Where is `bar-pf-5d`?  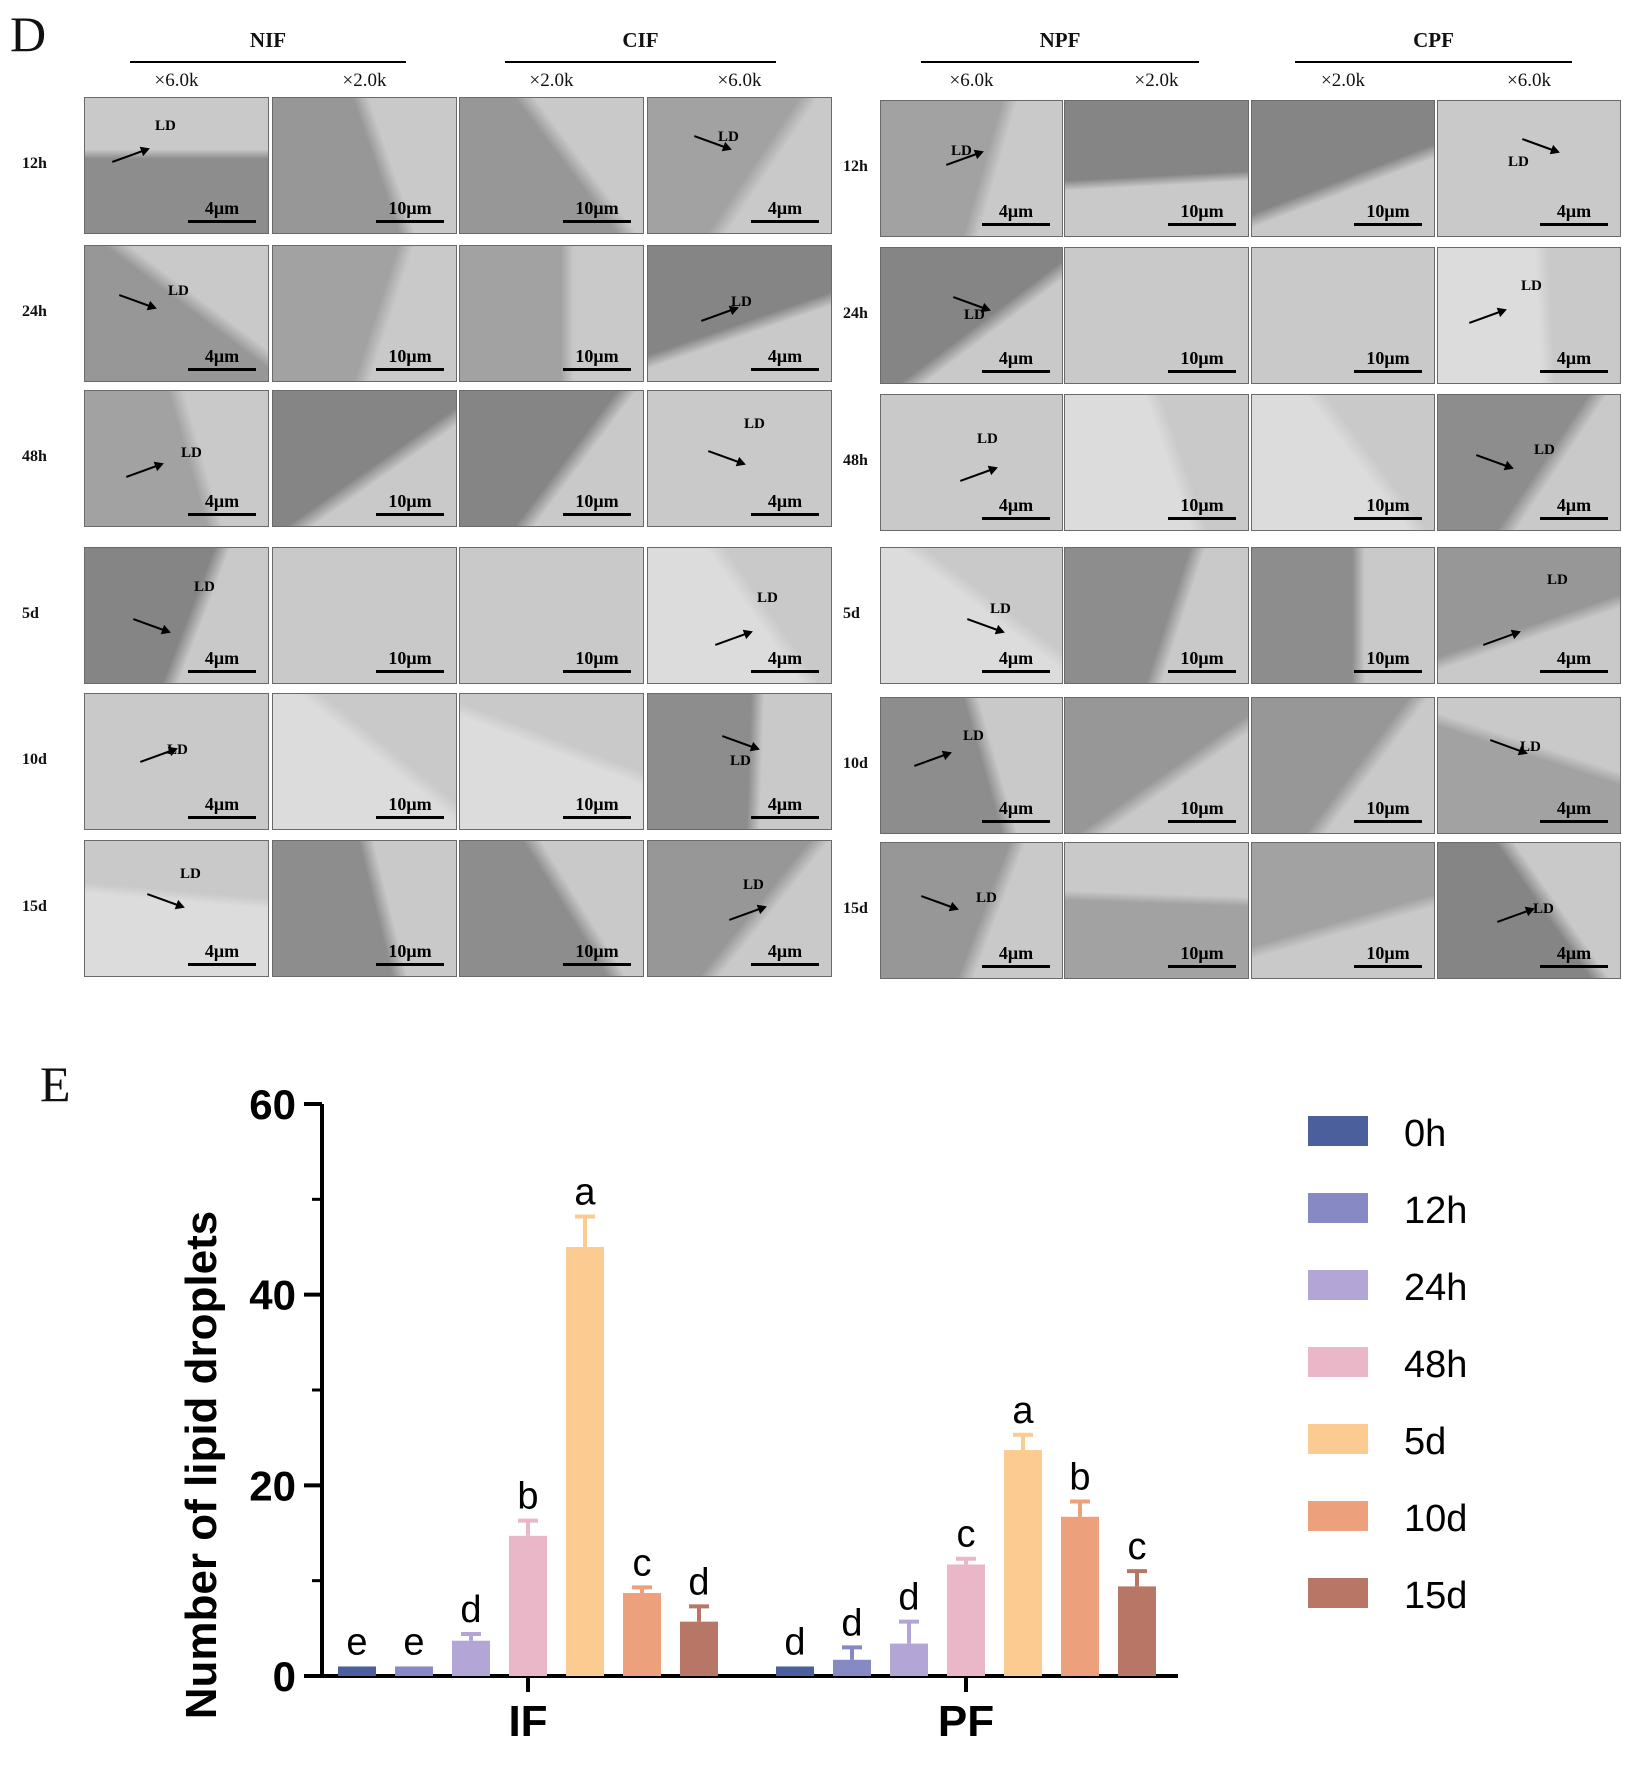
bar-pf-5d is located at coordinates (1023, 1563).